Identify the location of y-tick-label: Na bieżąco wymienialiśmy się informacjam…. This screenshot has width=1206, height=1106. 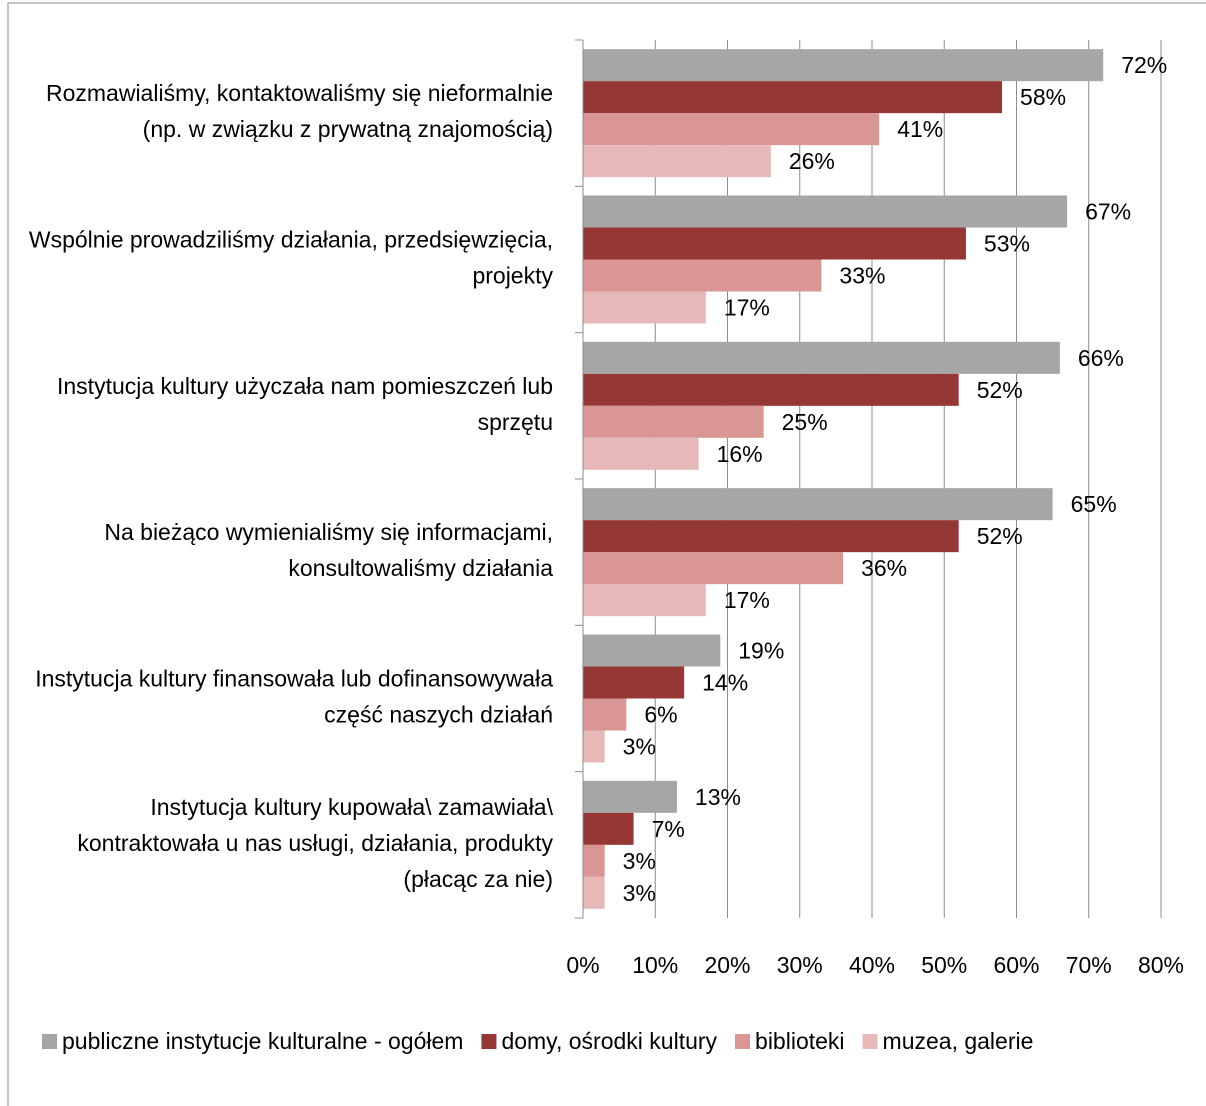
(328, 550).